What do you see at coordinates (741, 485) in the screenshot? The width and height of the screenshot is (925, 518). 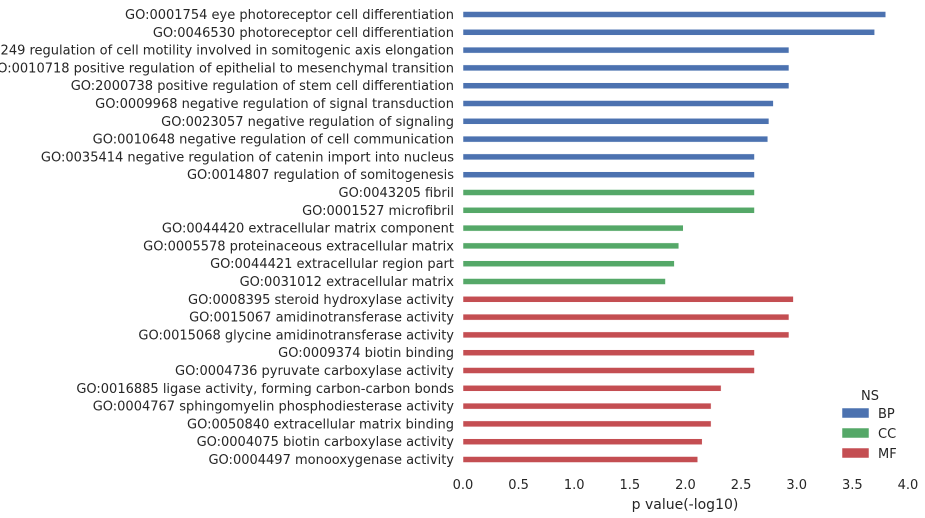 I see `x-tick-label: 2.5` at bounding box center [741, 485].